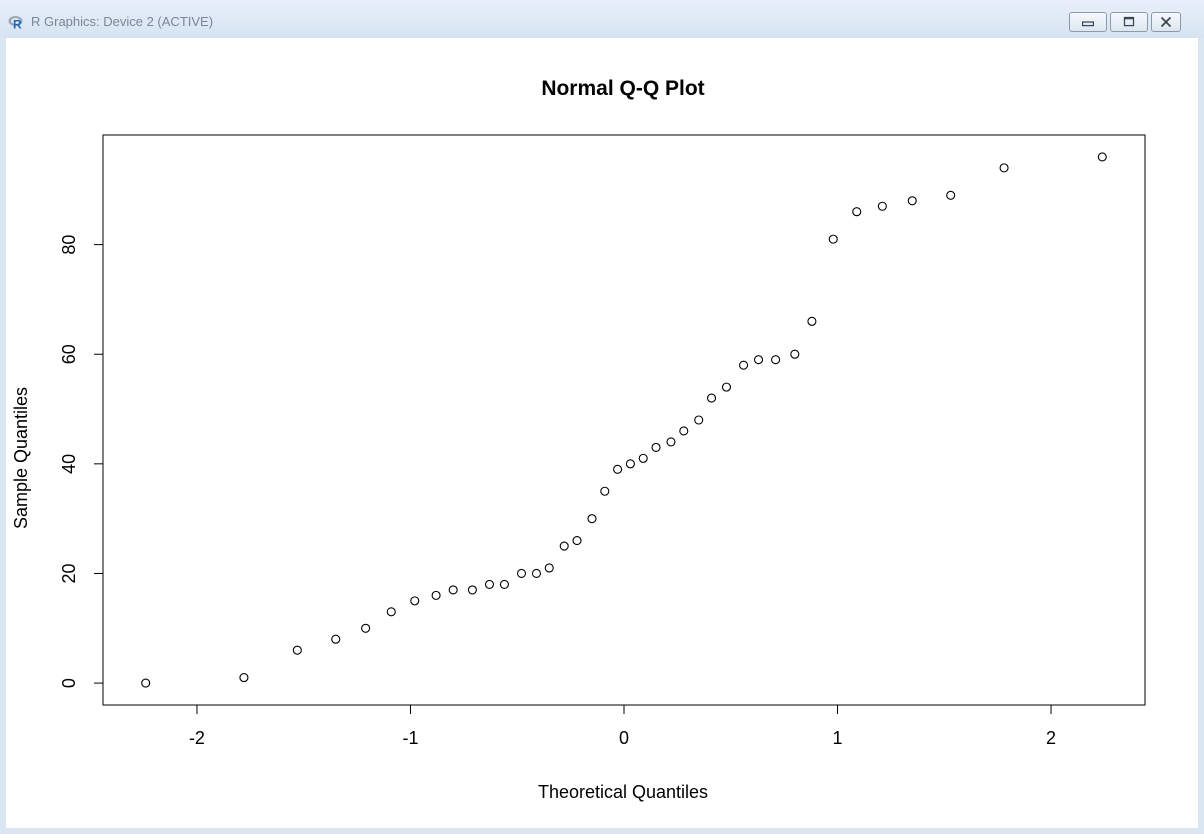 The width and height of the screenshot is (1204, 834). Describe the element at coordinates (69, 245) in the screenshot. I see `y-tick-label: 80` at that location.